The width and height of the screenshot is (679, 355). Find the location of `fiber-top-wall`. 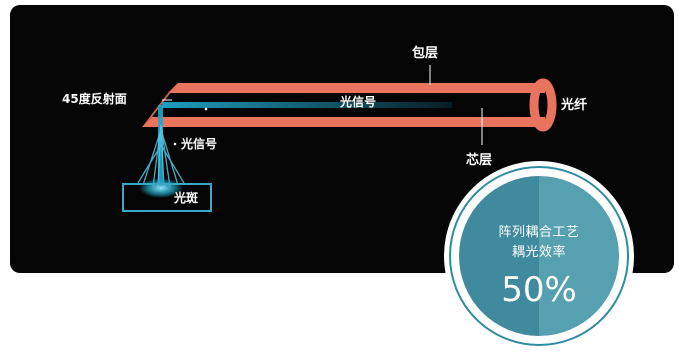

fiber-top-wall is located at coordinates (356, 88).